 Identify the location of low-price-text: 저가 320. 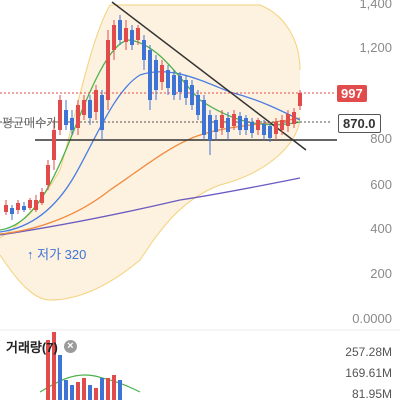
(62, 254).